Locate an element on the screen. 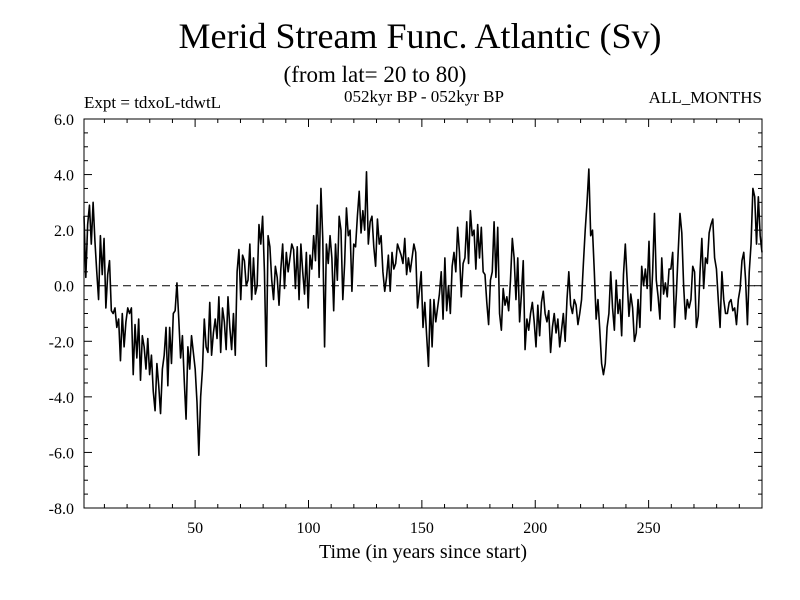 The width and height of the screenshot is (800, 600). x-tick-label: 250 is located at coordinates (649, 528).